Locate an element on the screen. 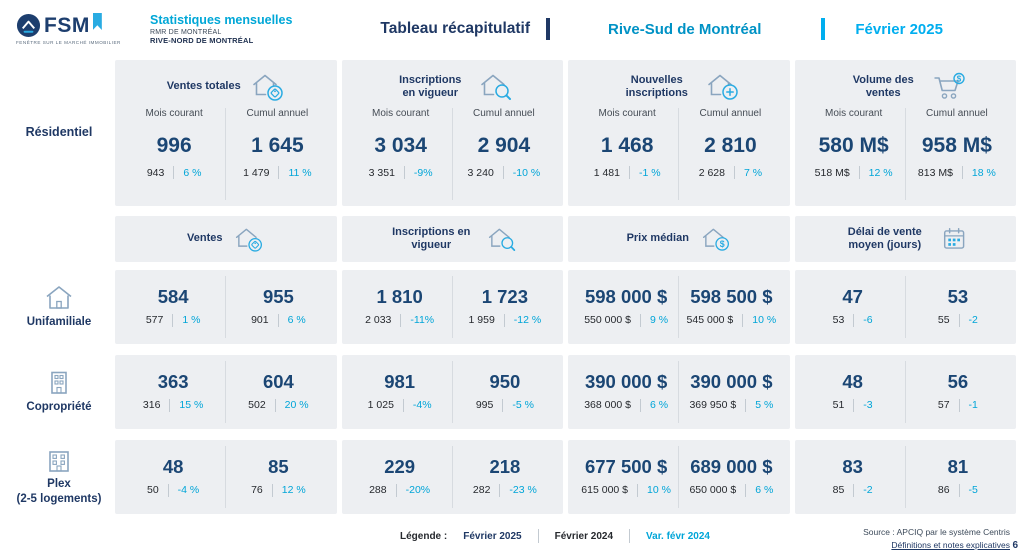  cell-copropriete-delai: 48 51 -3 56 57 -1 is located at coordinates (905, 392).